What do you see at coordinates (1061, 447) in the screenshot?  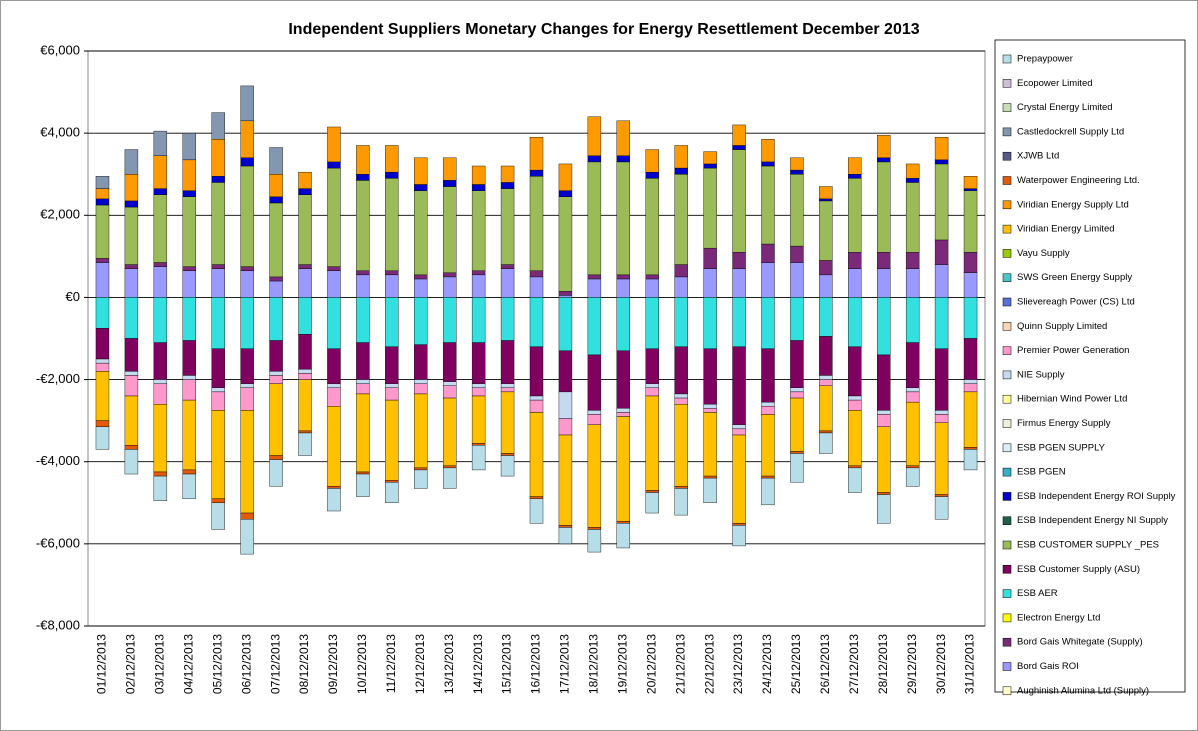 I see `legend-label: ESB PGEN SUPPLY` at bounding box center [1061, 447].